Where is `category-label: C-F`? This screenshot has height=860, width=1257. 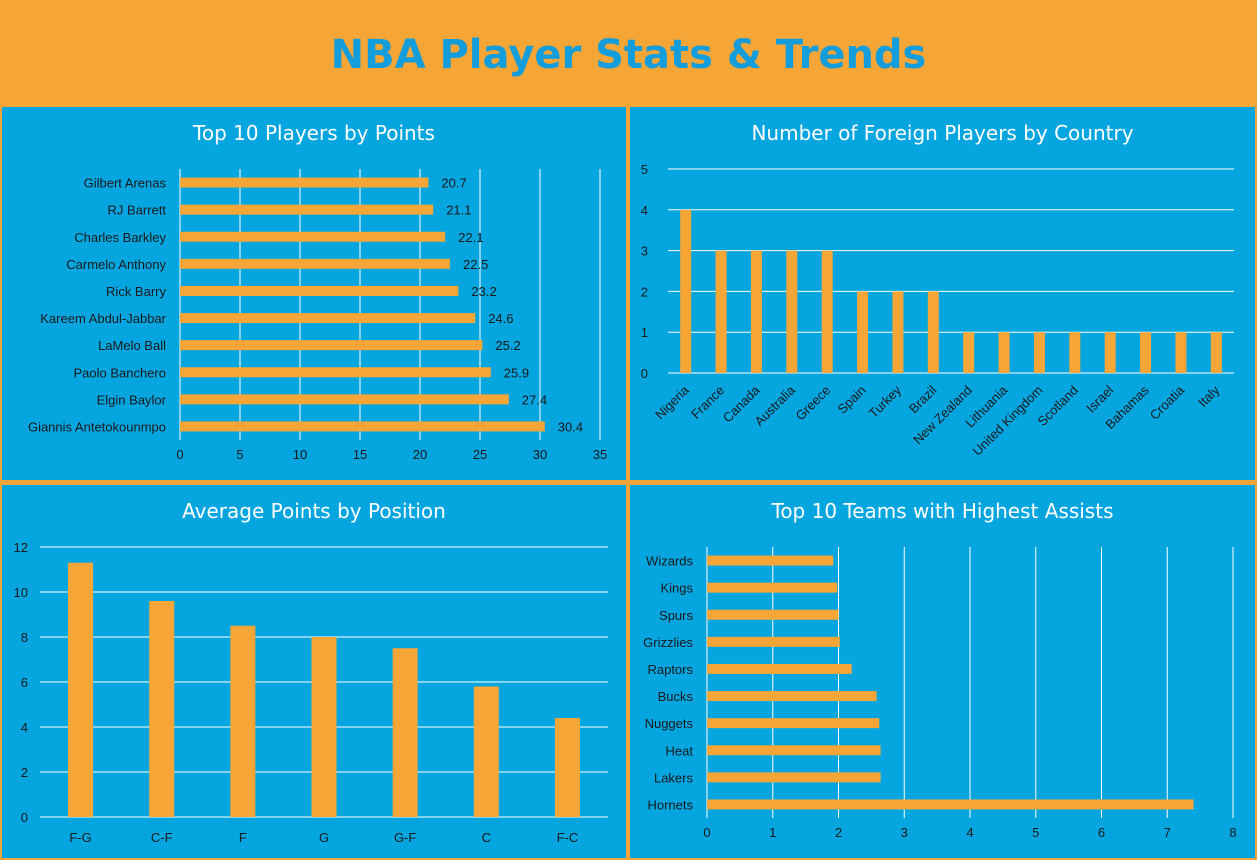 category-label: C-F is located at coordinates (162, 837).